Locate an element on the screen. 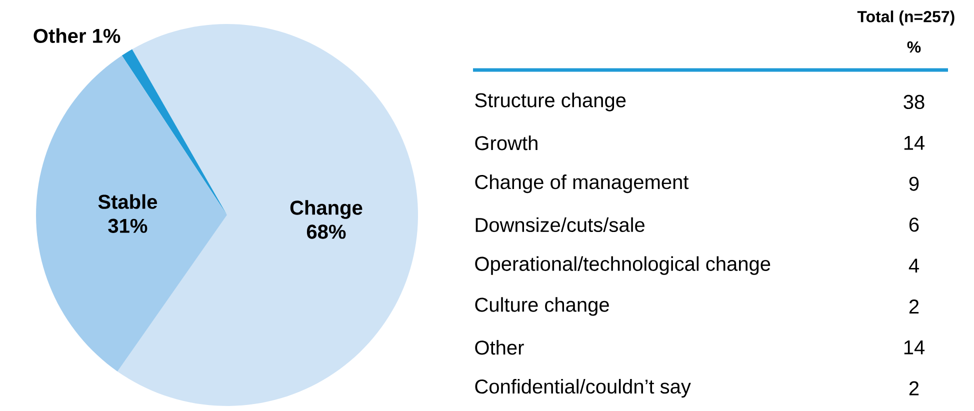 The image size is (974, 411). category-label: Downsize/cuts/sale is located at coordinates (560, 224).